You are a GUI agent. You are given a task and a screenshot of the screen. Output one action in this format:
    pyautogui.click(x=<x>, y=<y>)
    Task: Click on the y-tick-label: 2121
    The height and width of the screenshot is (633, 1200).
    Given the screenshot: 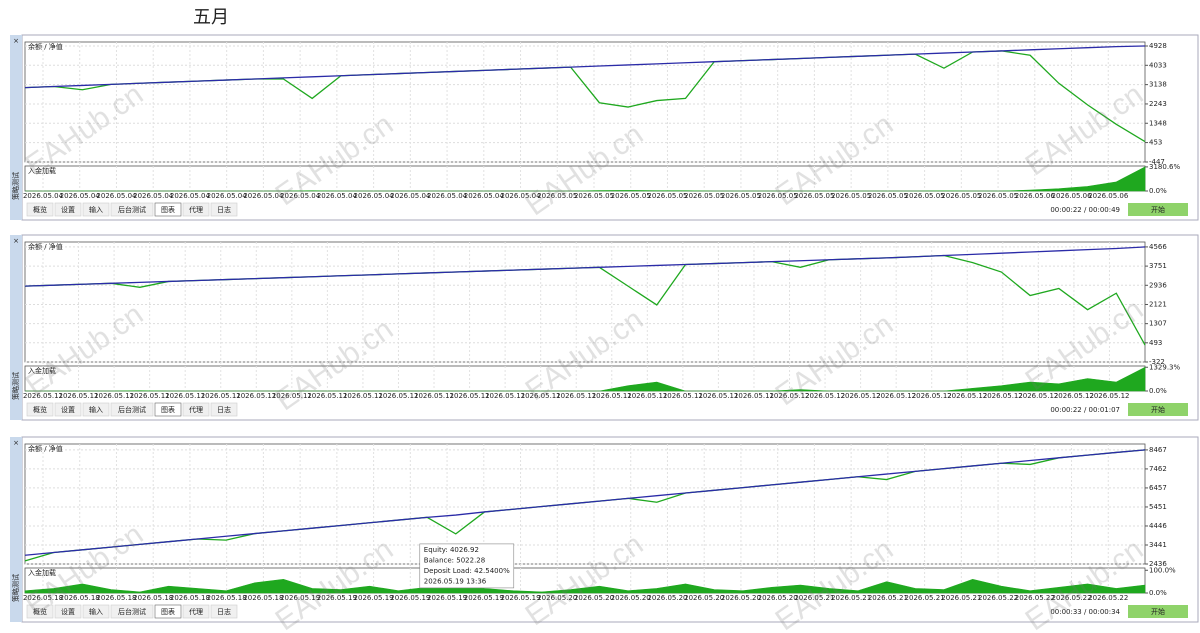 What is the action you would take?
    pyautogui.click(x=1158, y=304)
    